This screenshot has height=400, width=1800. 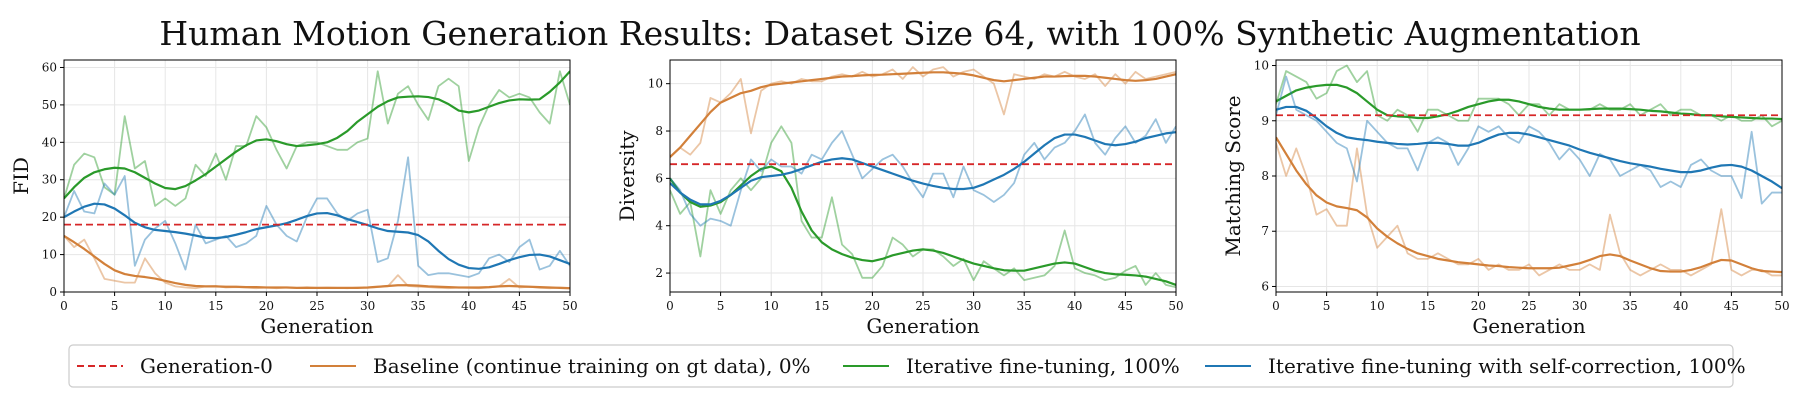 I want to click on y-tick-label: 60, so click(x=49, y=67).